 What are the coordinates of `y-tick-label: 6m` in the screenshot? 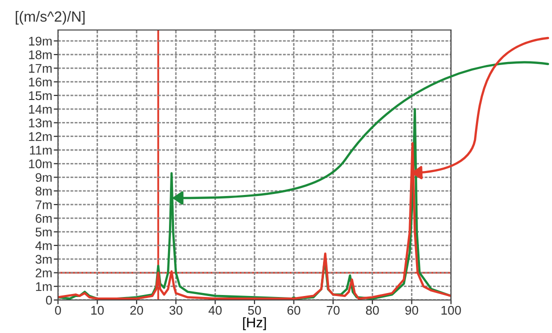 It's located at (44, 218).